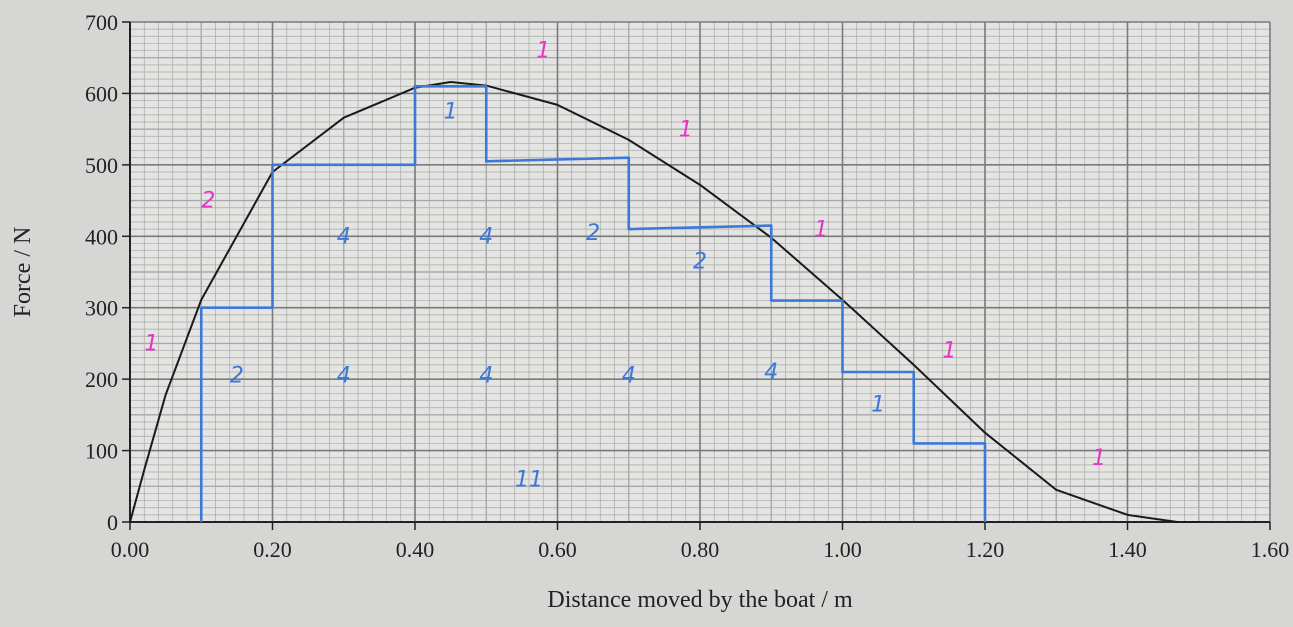 The height and width of the screenshot is (627, 1293). I want to click on x-tick-label: 0.80, so click(700, 549).